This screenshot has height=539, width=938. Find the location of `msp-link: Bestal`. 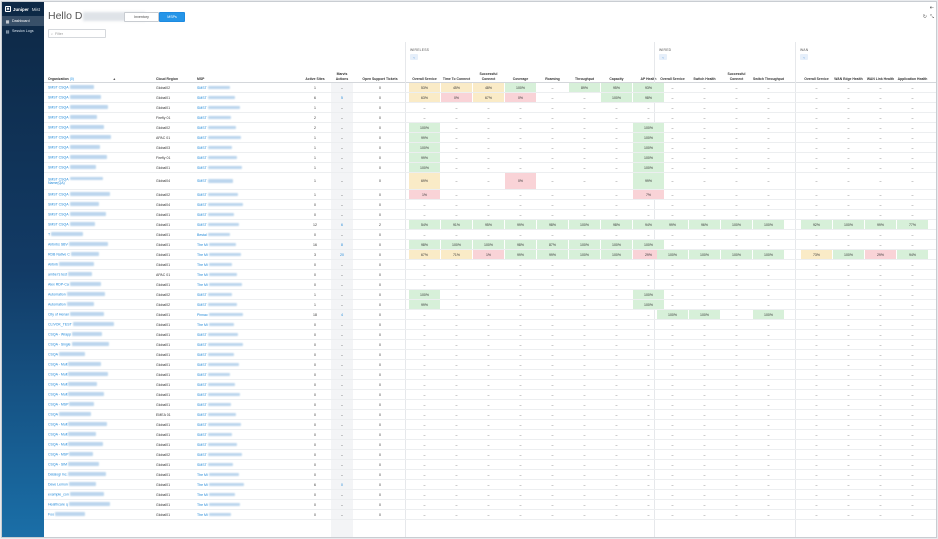

msp-link: Bestal is located at coordinates (227, 234).